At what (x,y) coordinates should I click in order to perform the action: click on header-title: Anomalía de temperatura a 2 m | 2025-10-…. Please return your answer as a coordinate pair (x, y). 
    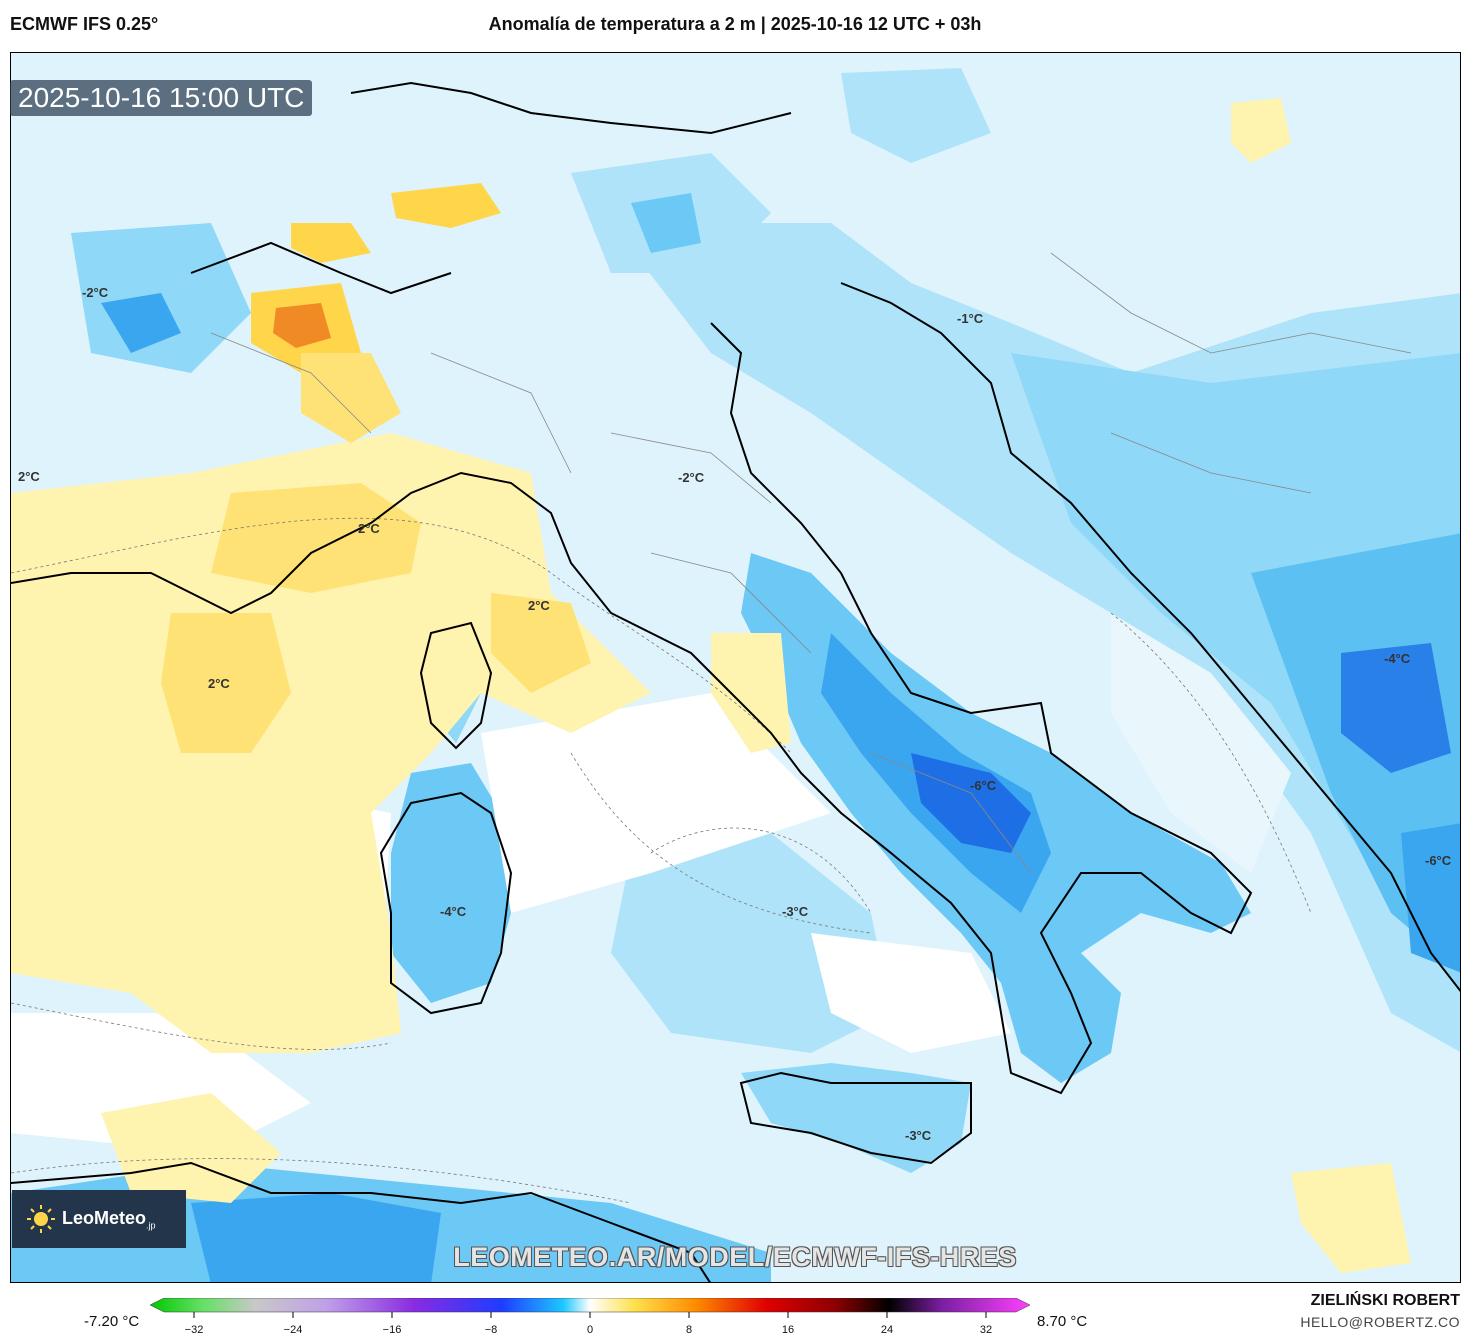
    Looking at the image, I should click on (735, 24).